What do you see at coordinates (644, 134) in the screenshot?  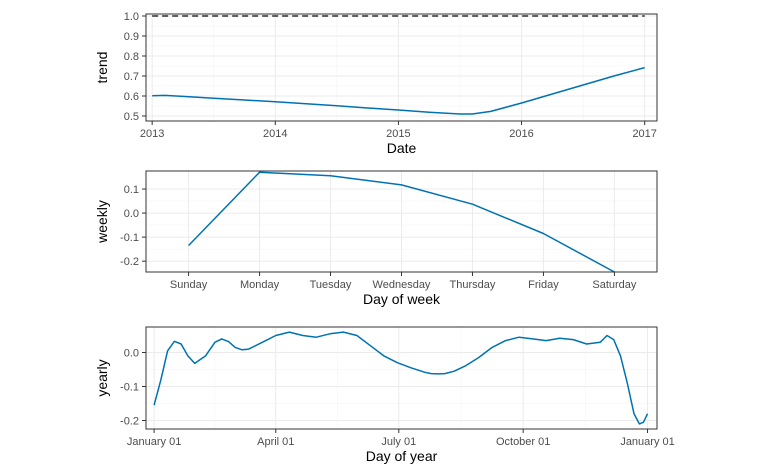 I see `trend-xtick-label: 2017` at bounding box center [644, 134].